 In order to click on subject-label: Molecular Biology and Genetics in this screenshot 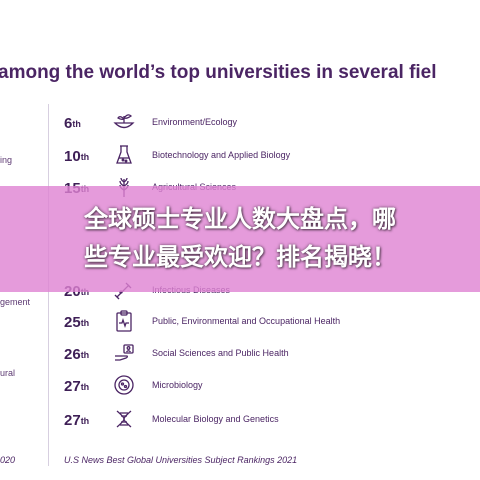, I will do `click(215, 419)`.